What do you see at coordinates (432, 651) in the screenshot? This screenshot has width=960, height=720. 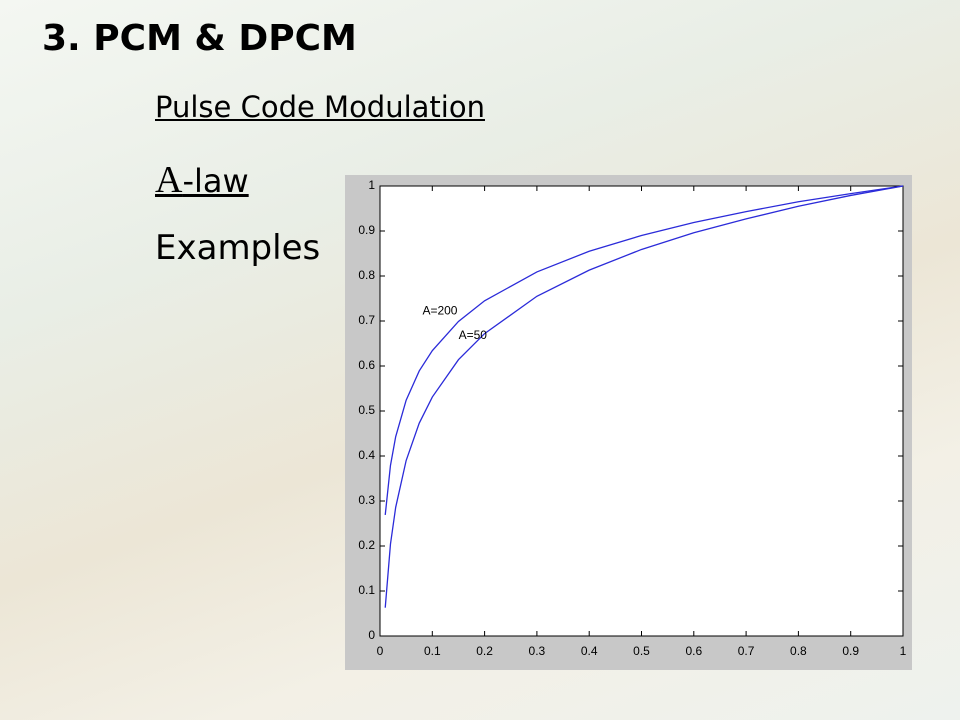 I see `x-tick-label: 0.1` at bounding box center [432, 651].